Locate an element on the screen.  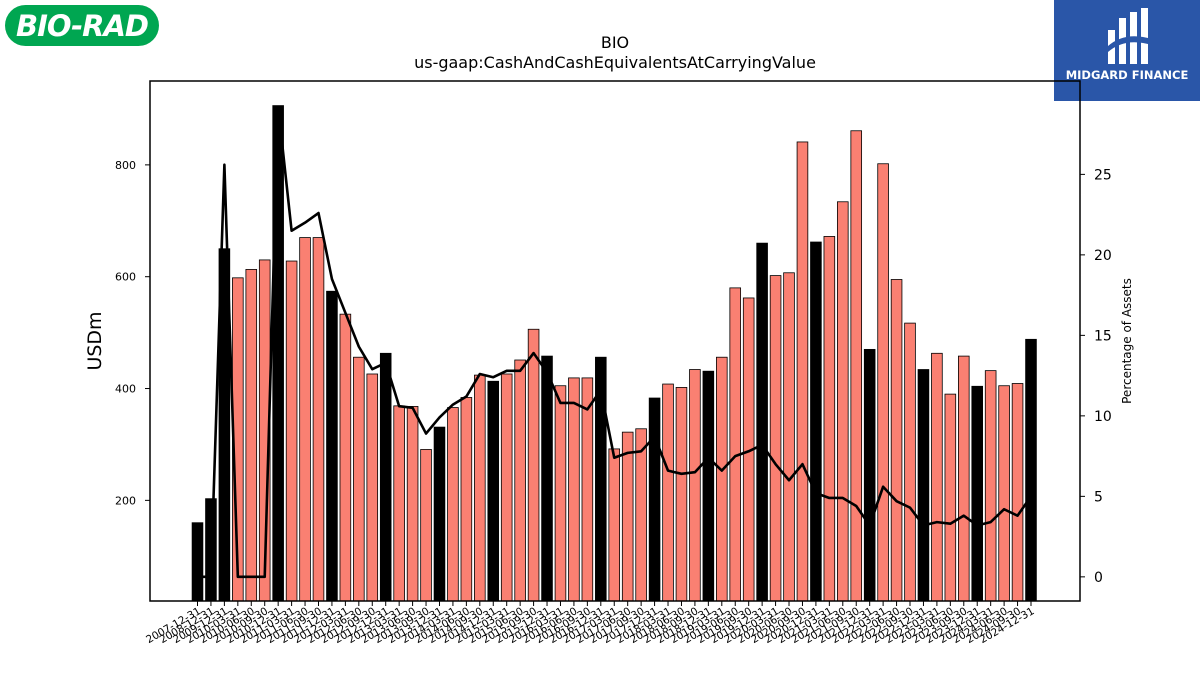
y-axis-label: USDm is located at coordinates (95, 340).